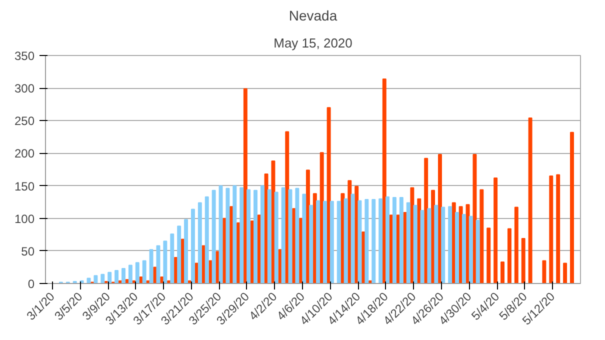 The width and height of the screenshot is (605, 340). What do you see at coordinates (24, 186) in the screenshot?
I see `y-tick-label: 150` at bounding box center [24, 186].